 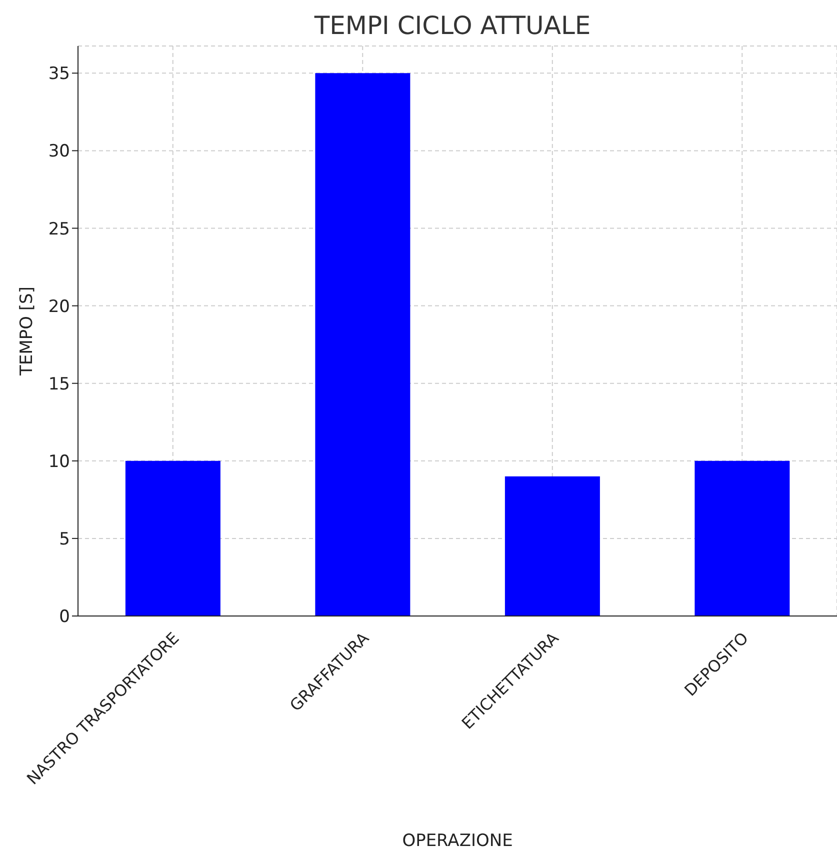 What do you see at coordinates (59, 306) in the screenshot?
I see `y-tick-label: 20` at bounding box center [59, 306].